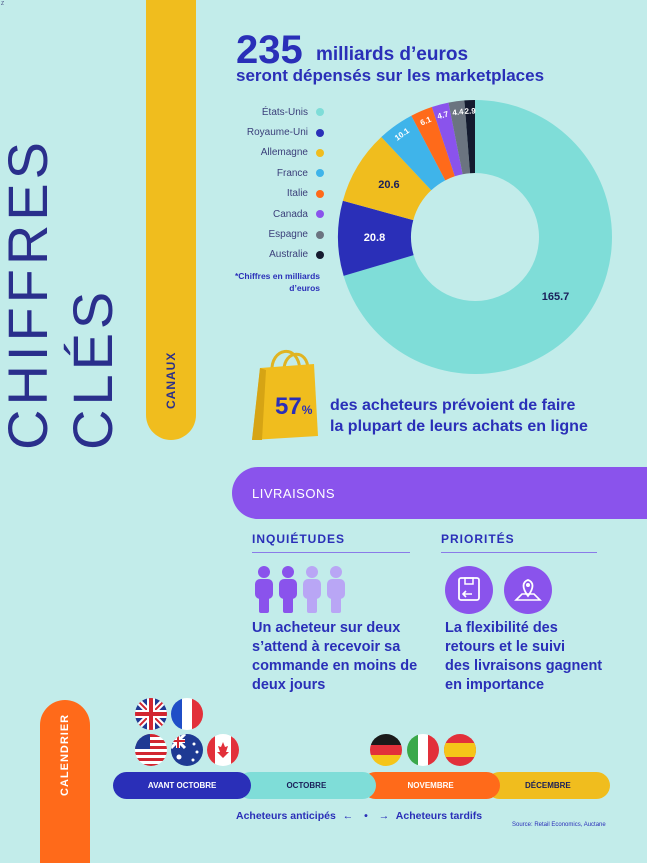 This screenshot has width=647, height=863. What do you see at coordinates (307, 410) in the screenshot?
I see `bag-percent-sign: %` at bounding box center [307, 410].